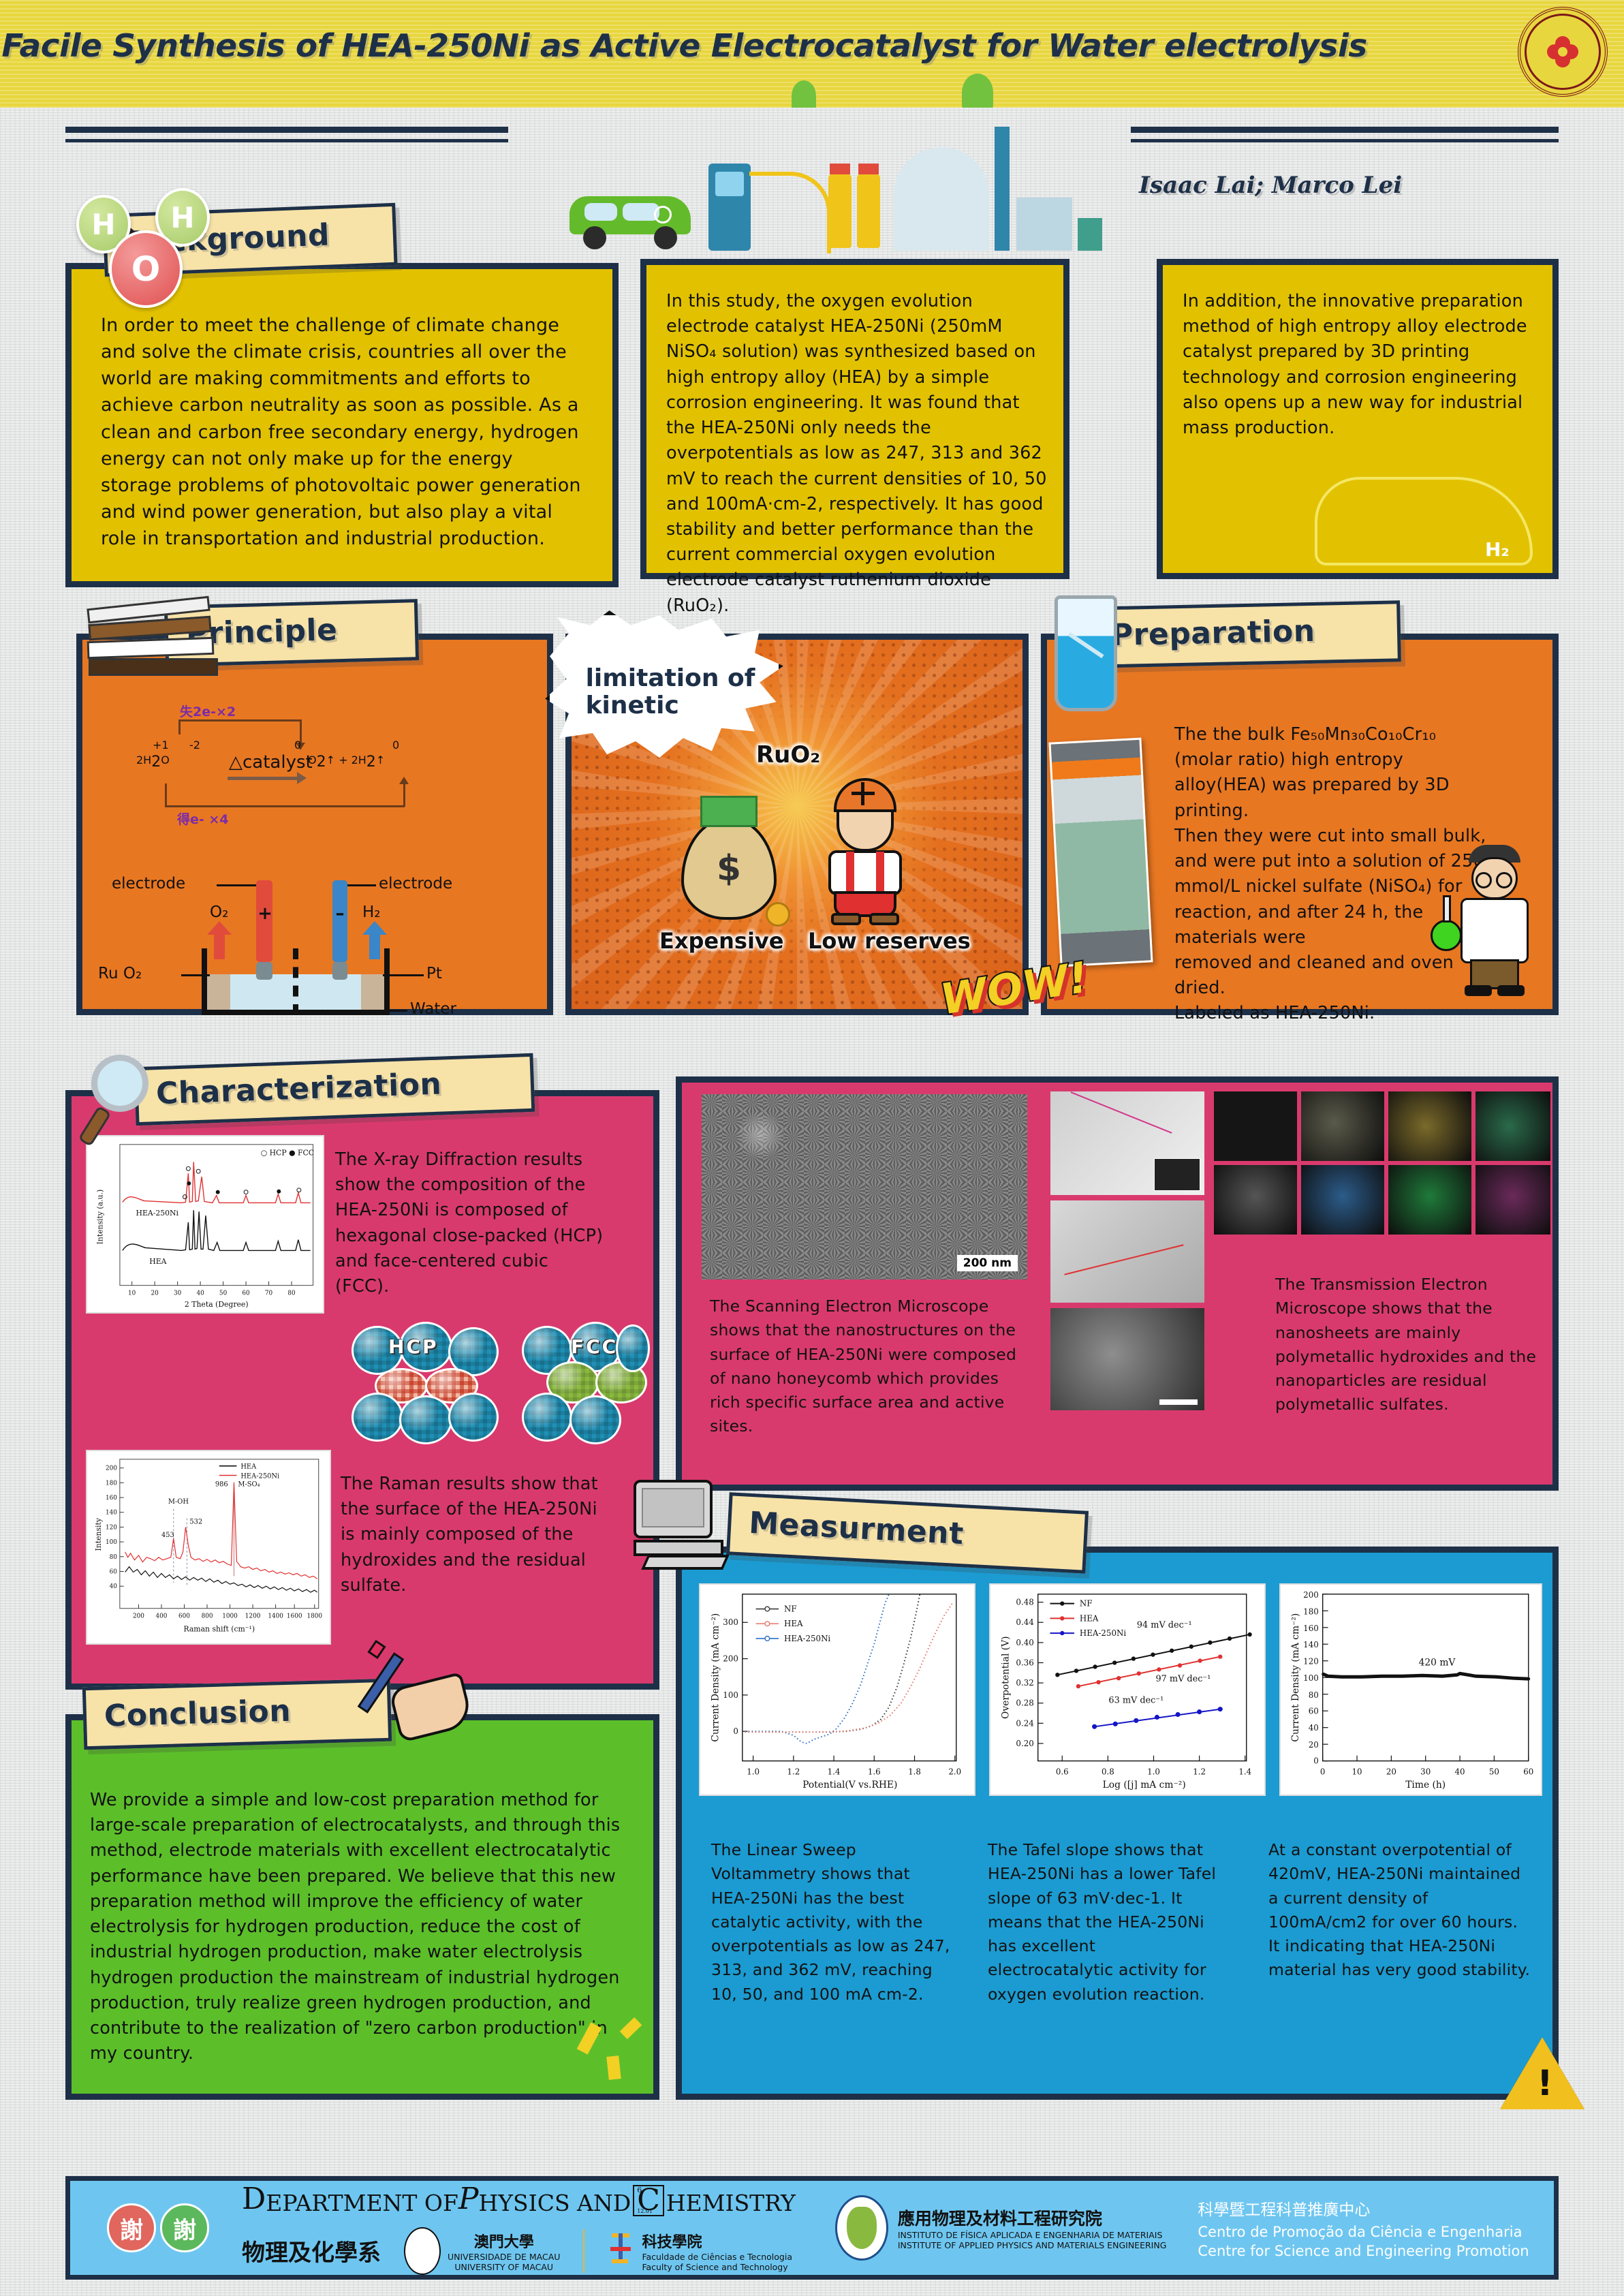  Describe the element at coordinates (793, 1772) in the screenshot. I see `svg-text: 1.2` at that location.